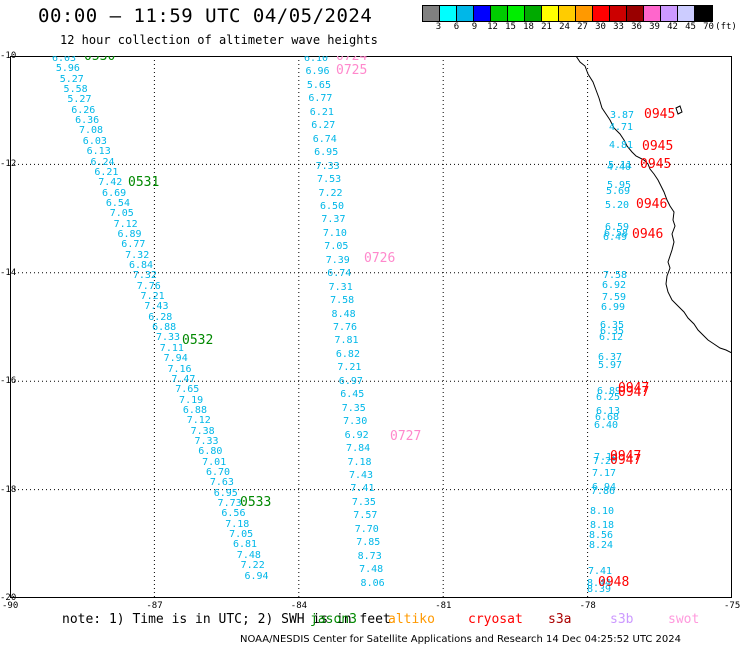 The image size is (740, 650). What do you see at coordinates (604, 473) in the screenshot?
I see `cryosat-wave-height: 7.17` at bounding box center [604, 473].